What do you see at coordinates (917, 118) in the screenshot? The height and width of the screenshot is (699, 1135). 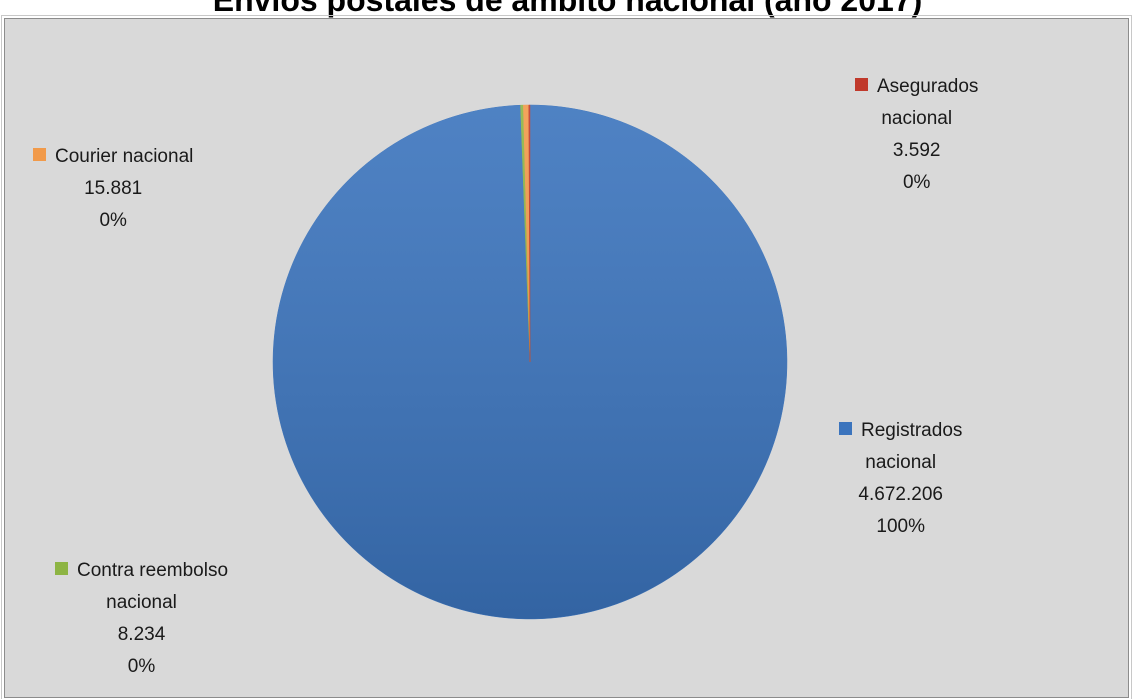 I see `asegurados-label-name-2: nacional` at bounding box center [917, 118].